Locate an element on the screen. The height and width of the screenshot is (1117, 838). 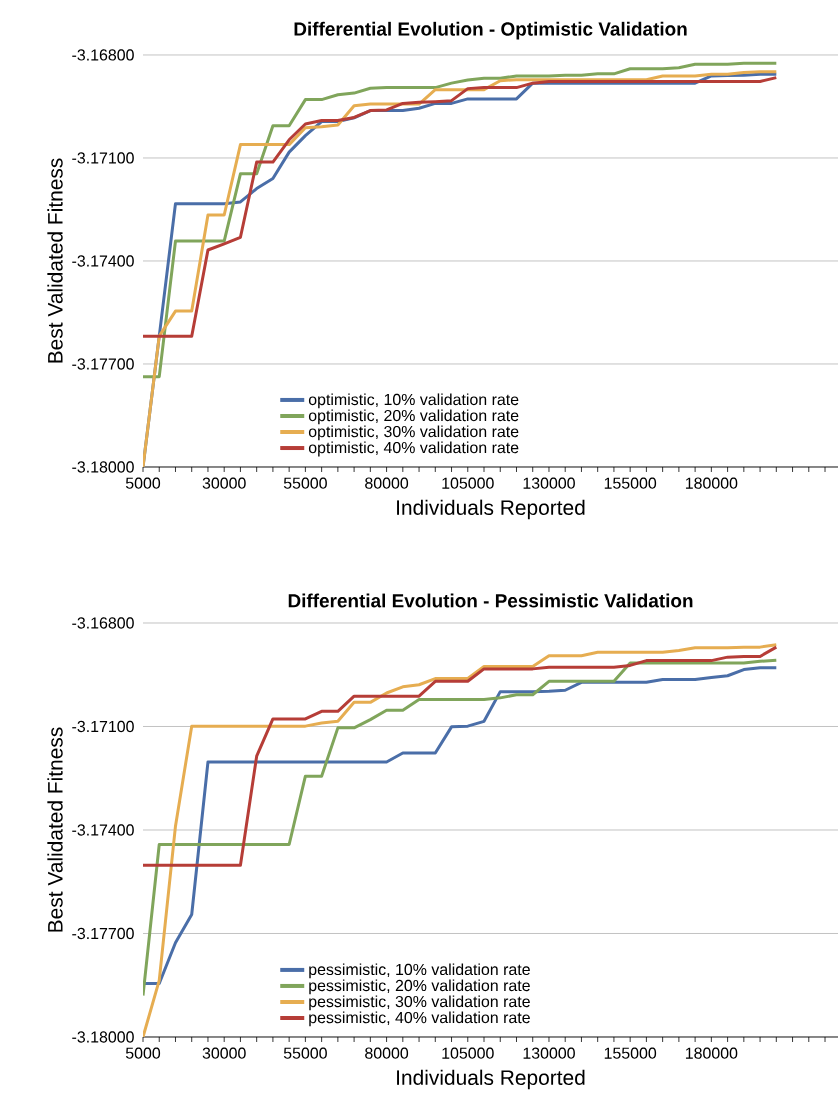
chart-title: Differential Evolution - Optimistic Validation is located at coordinates (490, 30).